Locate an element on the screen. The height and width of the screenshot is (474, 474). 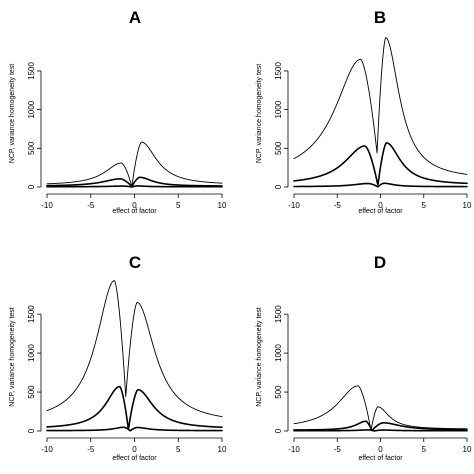
panel-title: C is located at coordinates (135, 262).